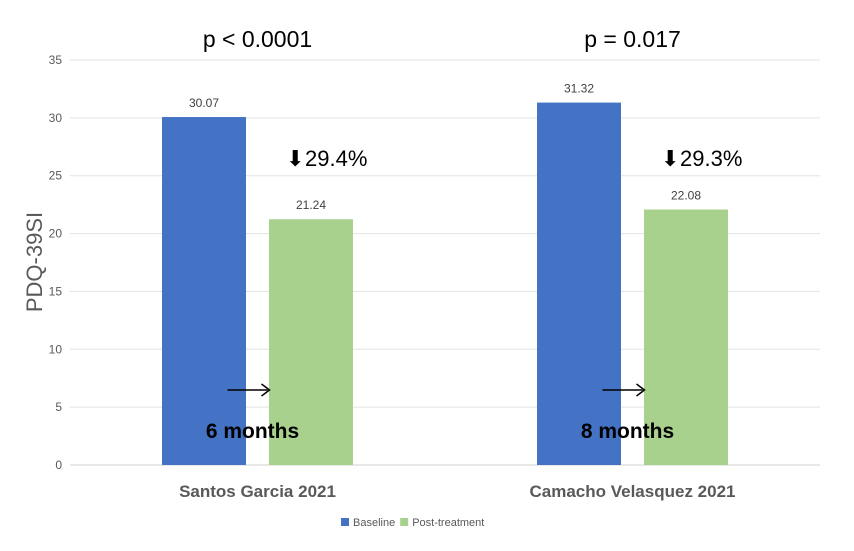 This screenshot has height=551, width=854. What do you see at coordinates (311, 205) in the screenshot?
I see `data-label: 21.24` at bounding box center [311, 205].